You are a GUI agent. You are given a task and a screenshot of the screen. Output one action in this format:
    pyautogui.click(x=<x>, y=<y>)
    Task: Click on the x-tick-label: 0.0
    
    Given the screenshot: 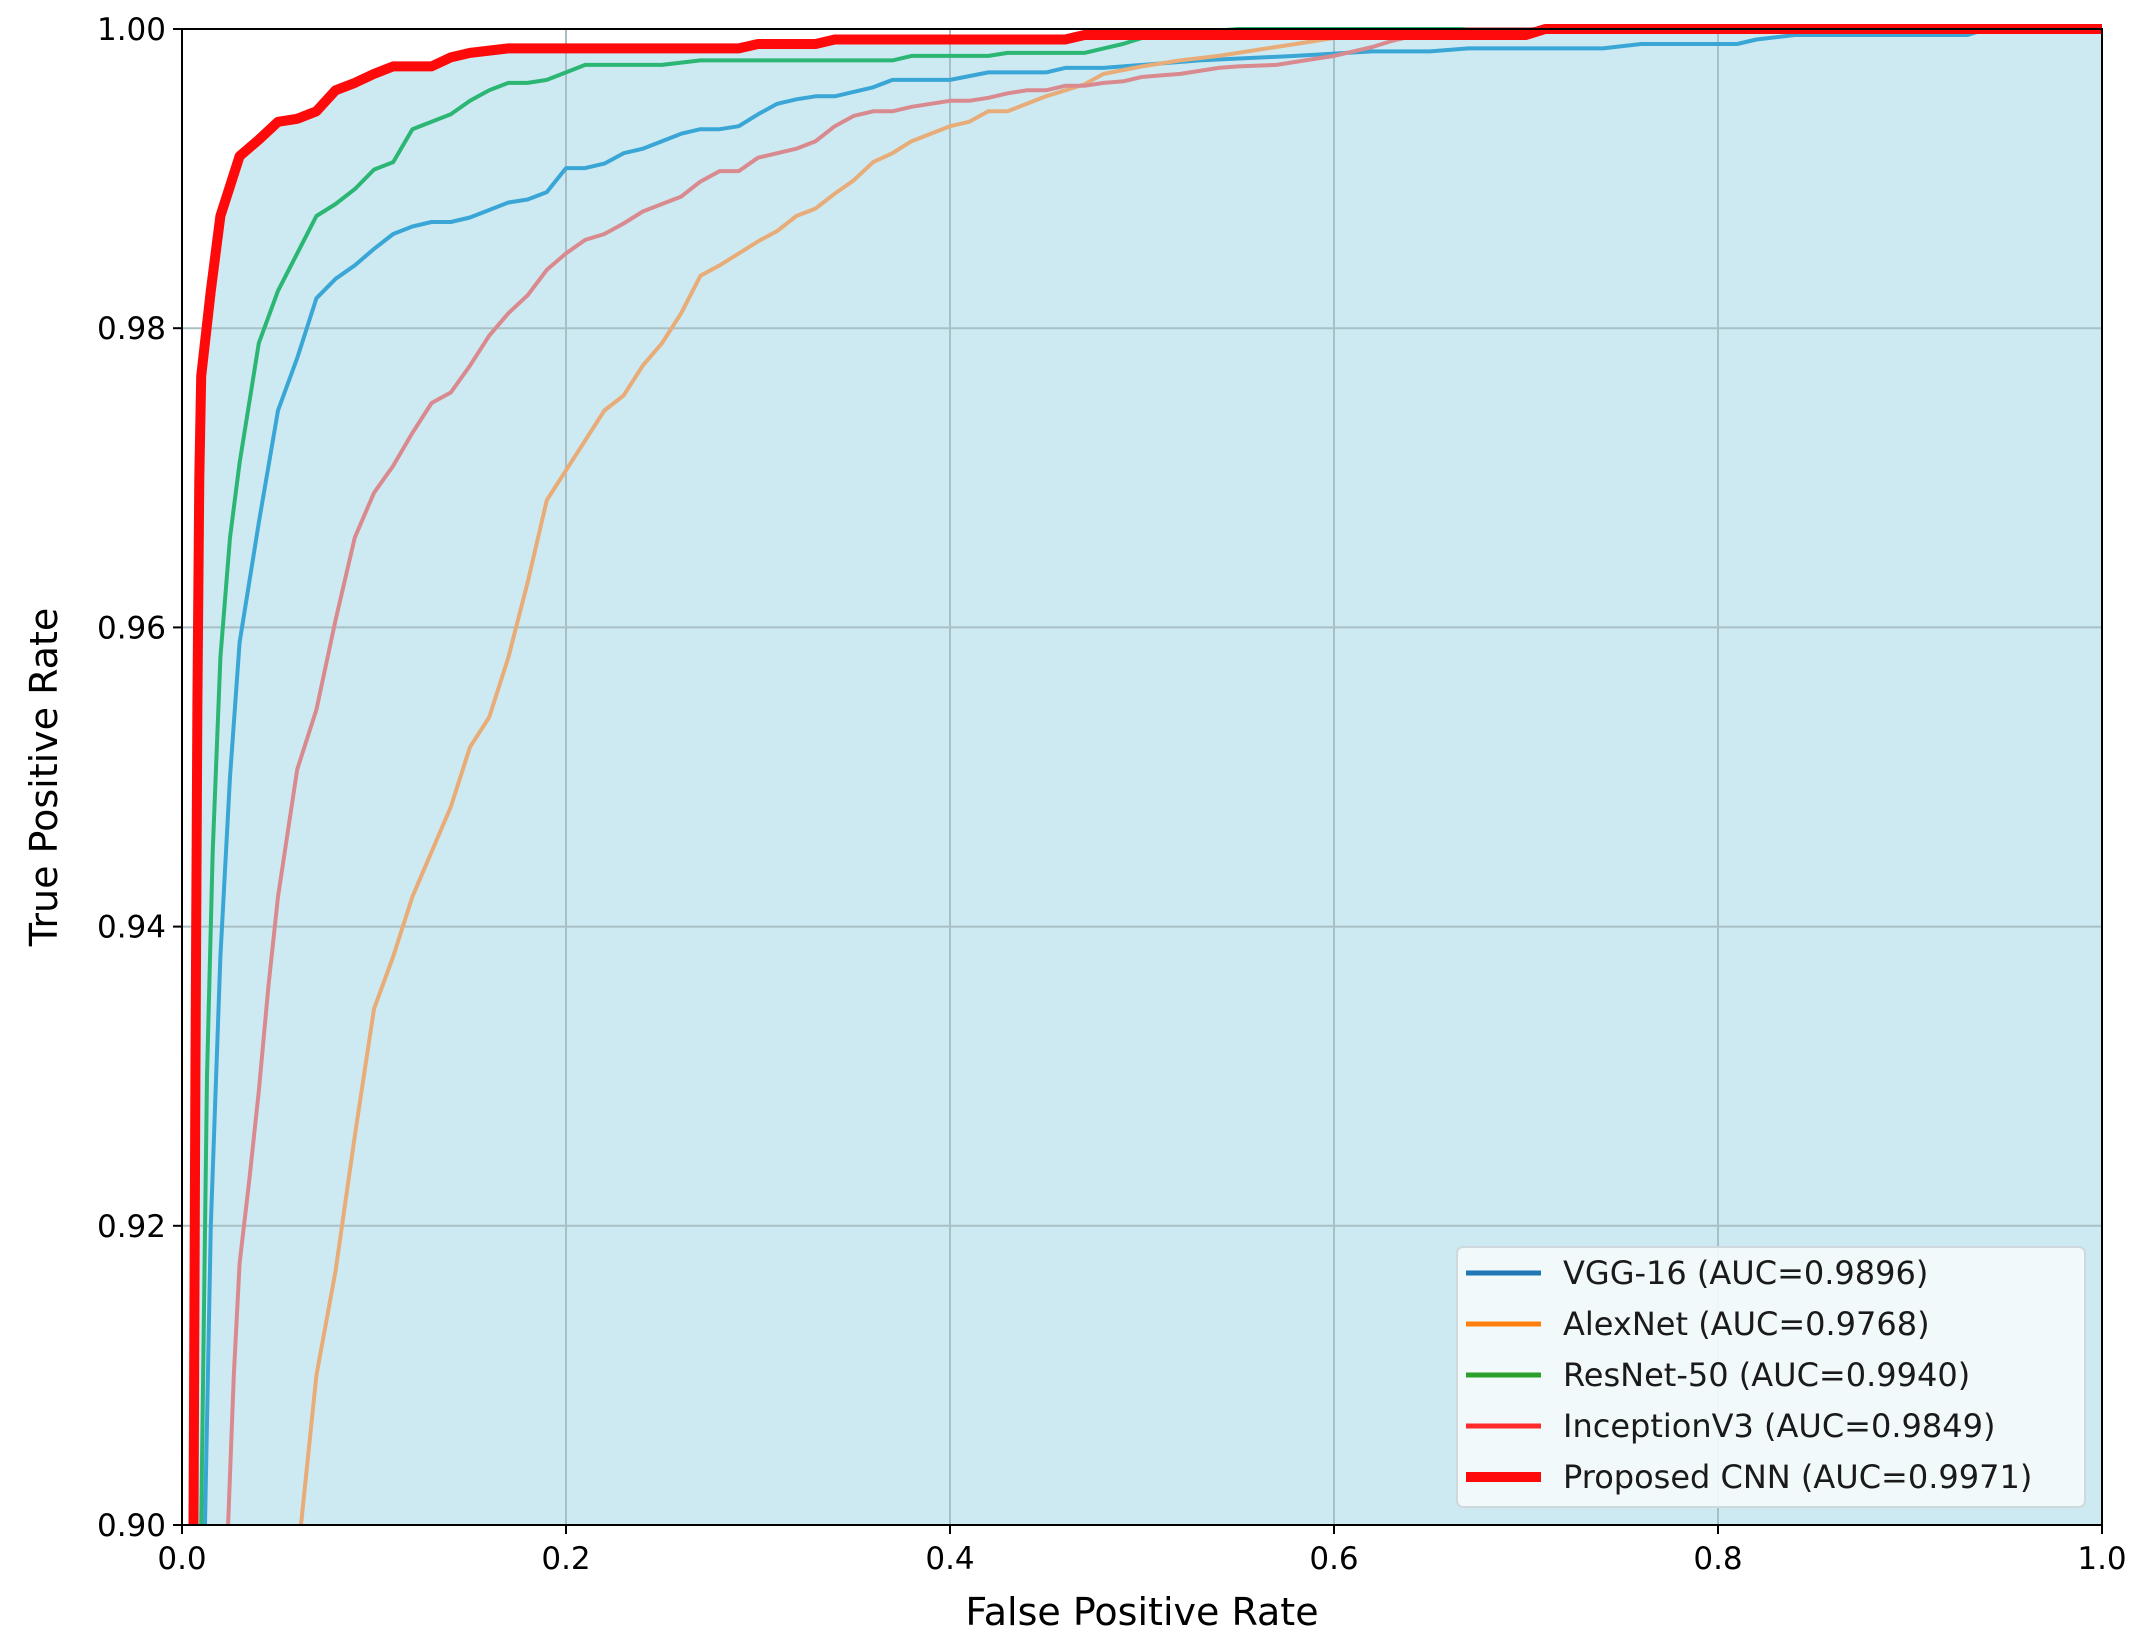 What is the action you would take?
    pyautogui.click(x=181, y=1559)
    